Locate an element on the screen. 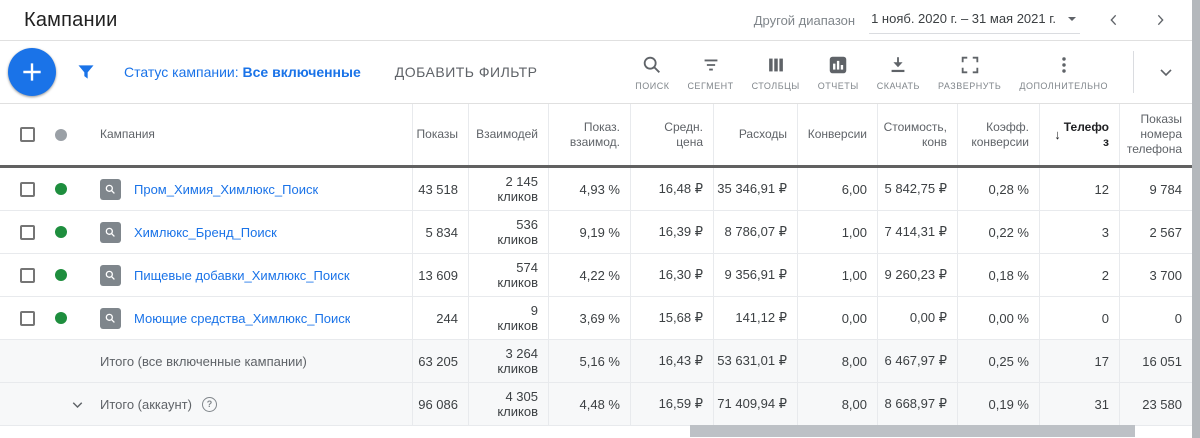 The width and height of the screenshot is (1200, 438). segment-button: СЕГМЕНТ is located at coordinates (710, 72).